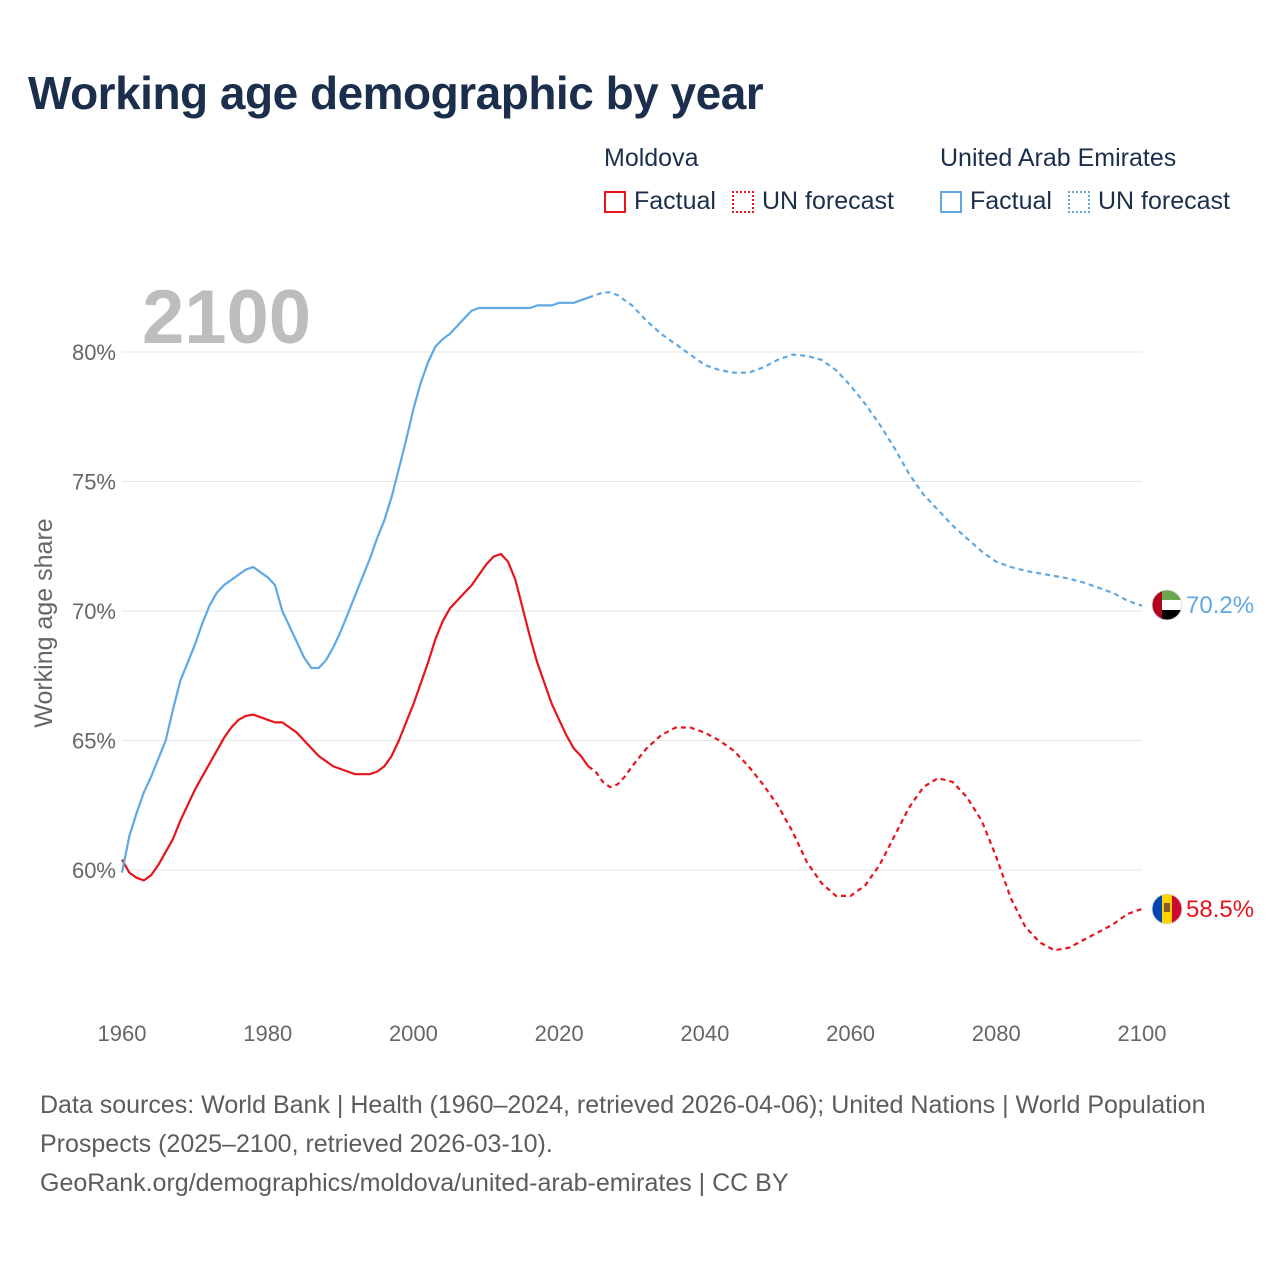 The height and width of the screenshot is (1280, 1280). What do you see at coordinates (757, 180) in the screenshot?
I see `legend-moldova: Moldova Factual UN forecast` at bounding box center [757, 180].